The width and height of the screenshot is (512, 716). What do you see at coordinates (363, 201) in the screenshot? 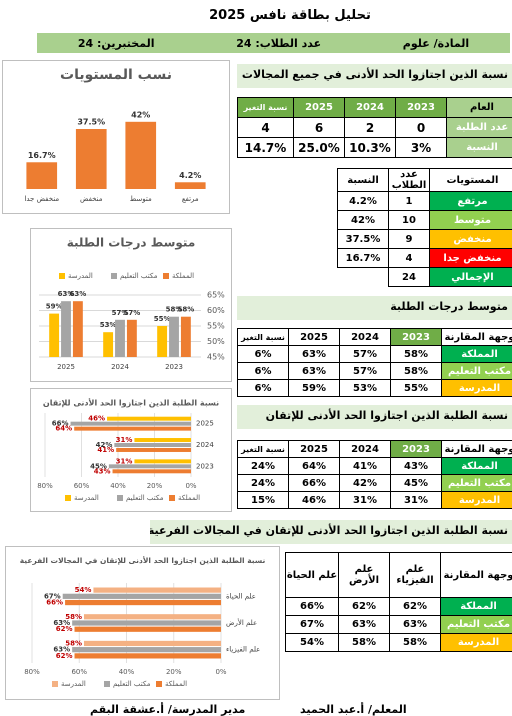
I see `cell: 4.2%` at bounding box center [363, 201].